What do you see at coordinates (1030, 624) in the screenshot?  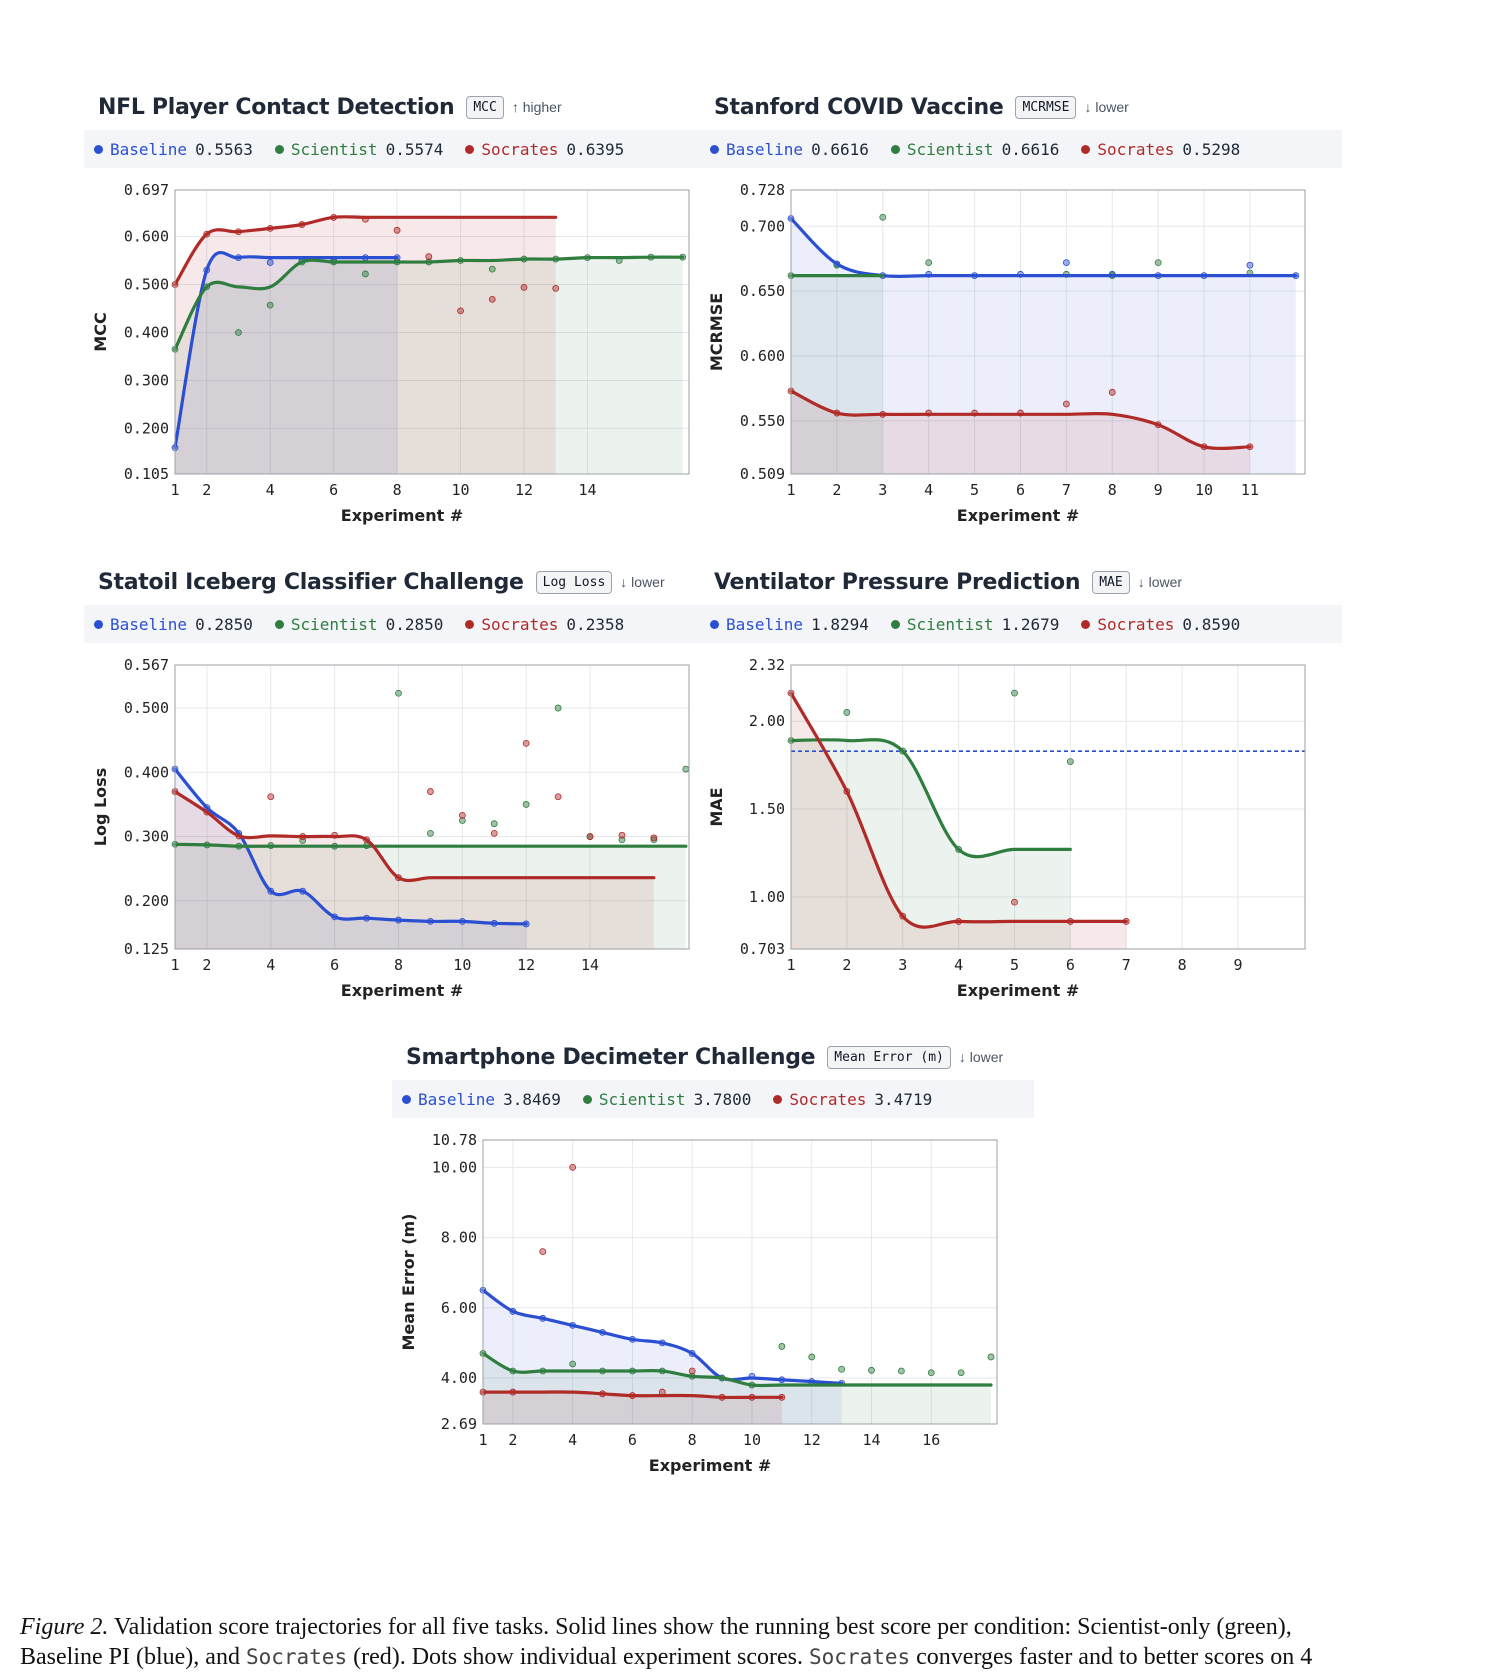 I see `legend-value-scientist: 1.2679` at bounding box center [1030, 624].